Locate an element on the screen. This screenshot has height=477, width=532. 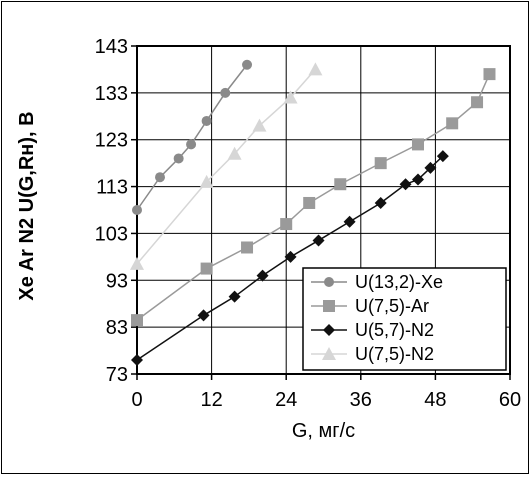
y-tick-label: 113 is located at coordinates (112, 188).